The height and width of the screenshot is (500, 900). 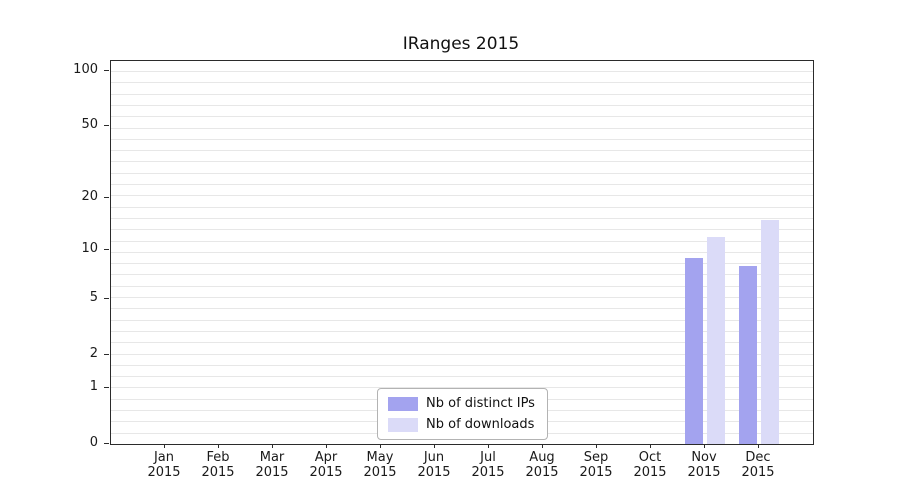 What do you see at coordinates (480, 403) in the screenshot?
I see `legend-label: Nb of distinct IPs` at bounding box center [480, 403].